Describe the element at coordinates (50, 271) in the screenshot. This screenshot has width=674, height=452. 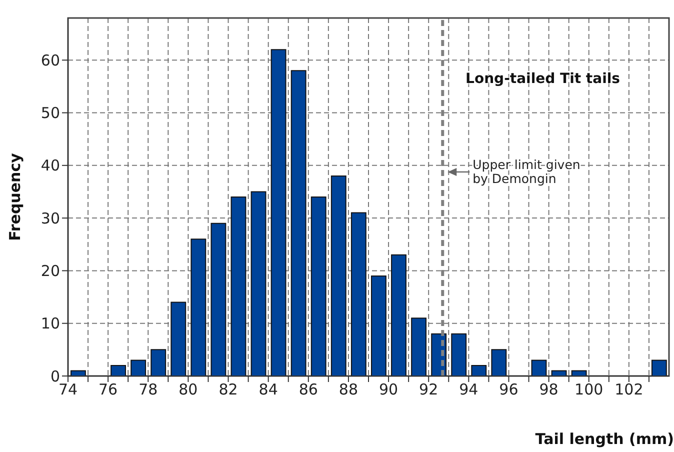
I see `y-tick-label: 20` at that location.